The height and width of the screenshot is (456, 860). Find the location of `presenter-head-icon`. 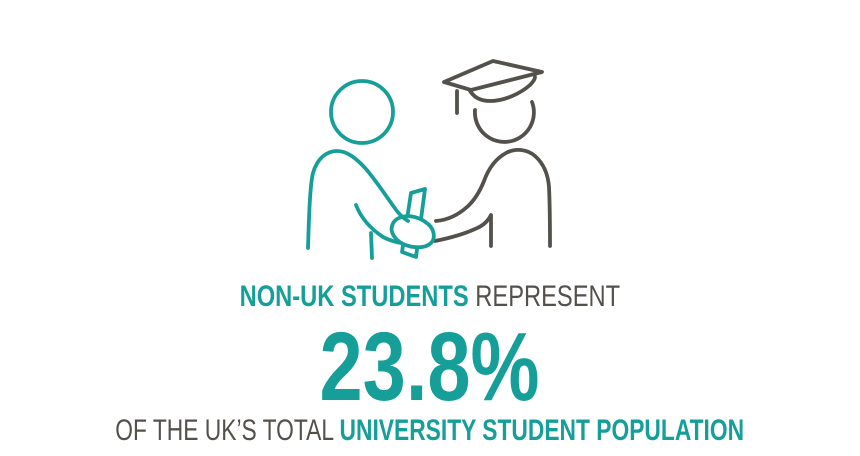

presenter-head-icon is located at coordinates (362, 112).